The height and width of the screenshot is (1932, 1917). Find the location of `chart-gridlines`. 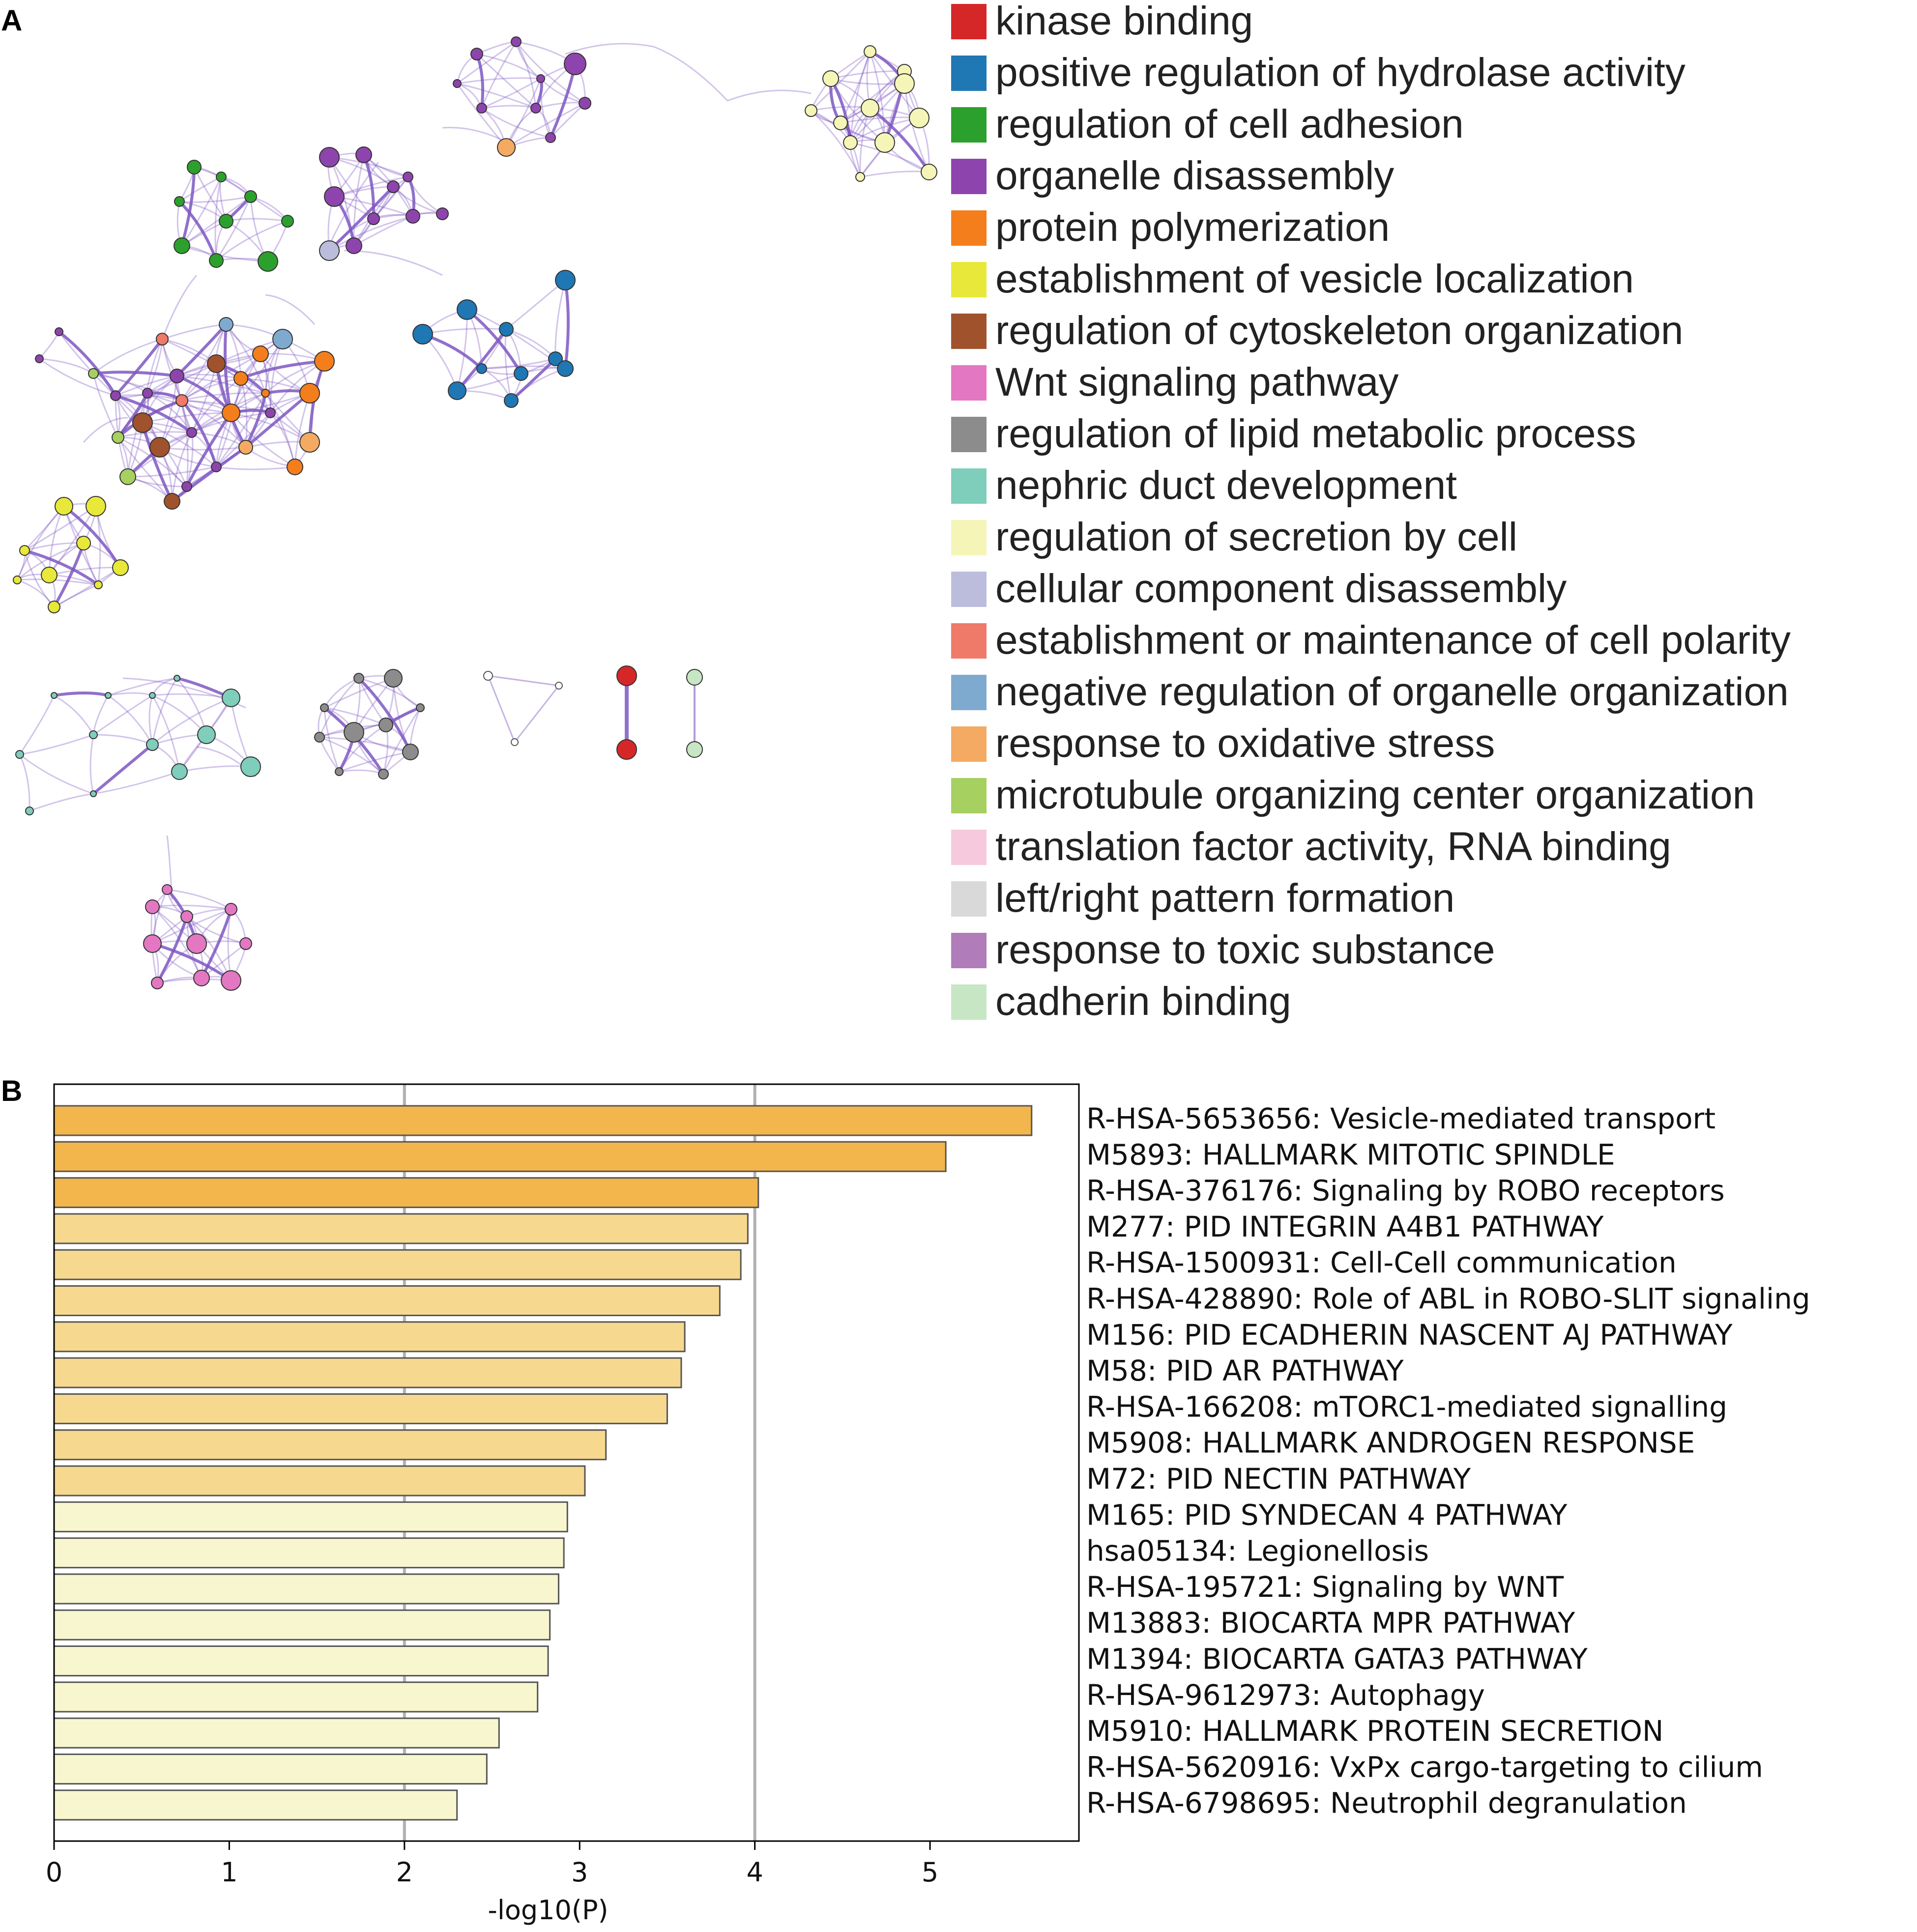

chart-gridlines is located at coordinates (579, 1462).